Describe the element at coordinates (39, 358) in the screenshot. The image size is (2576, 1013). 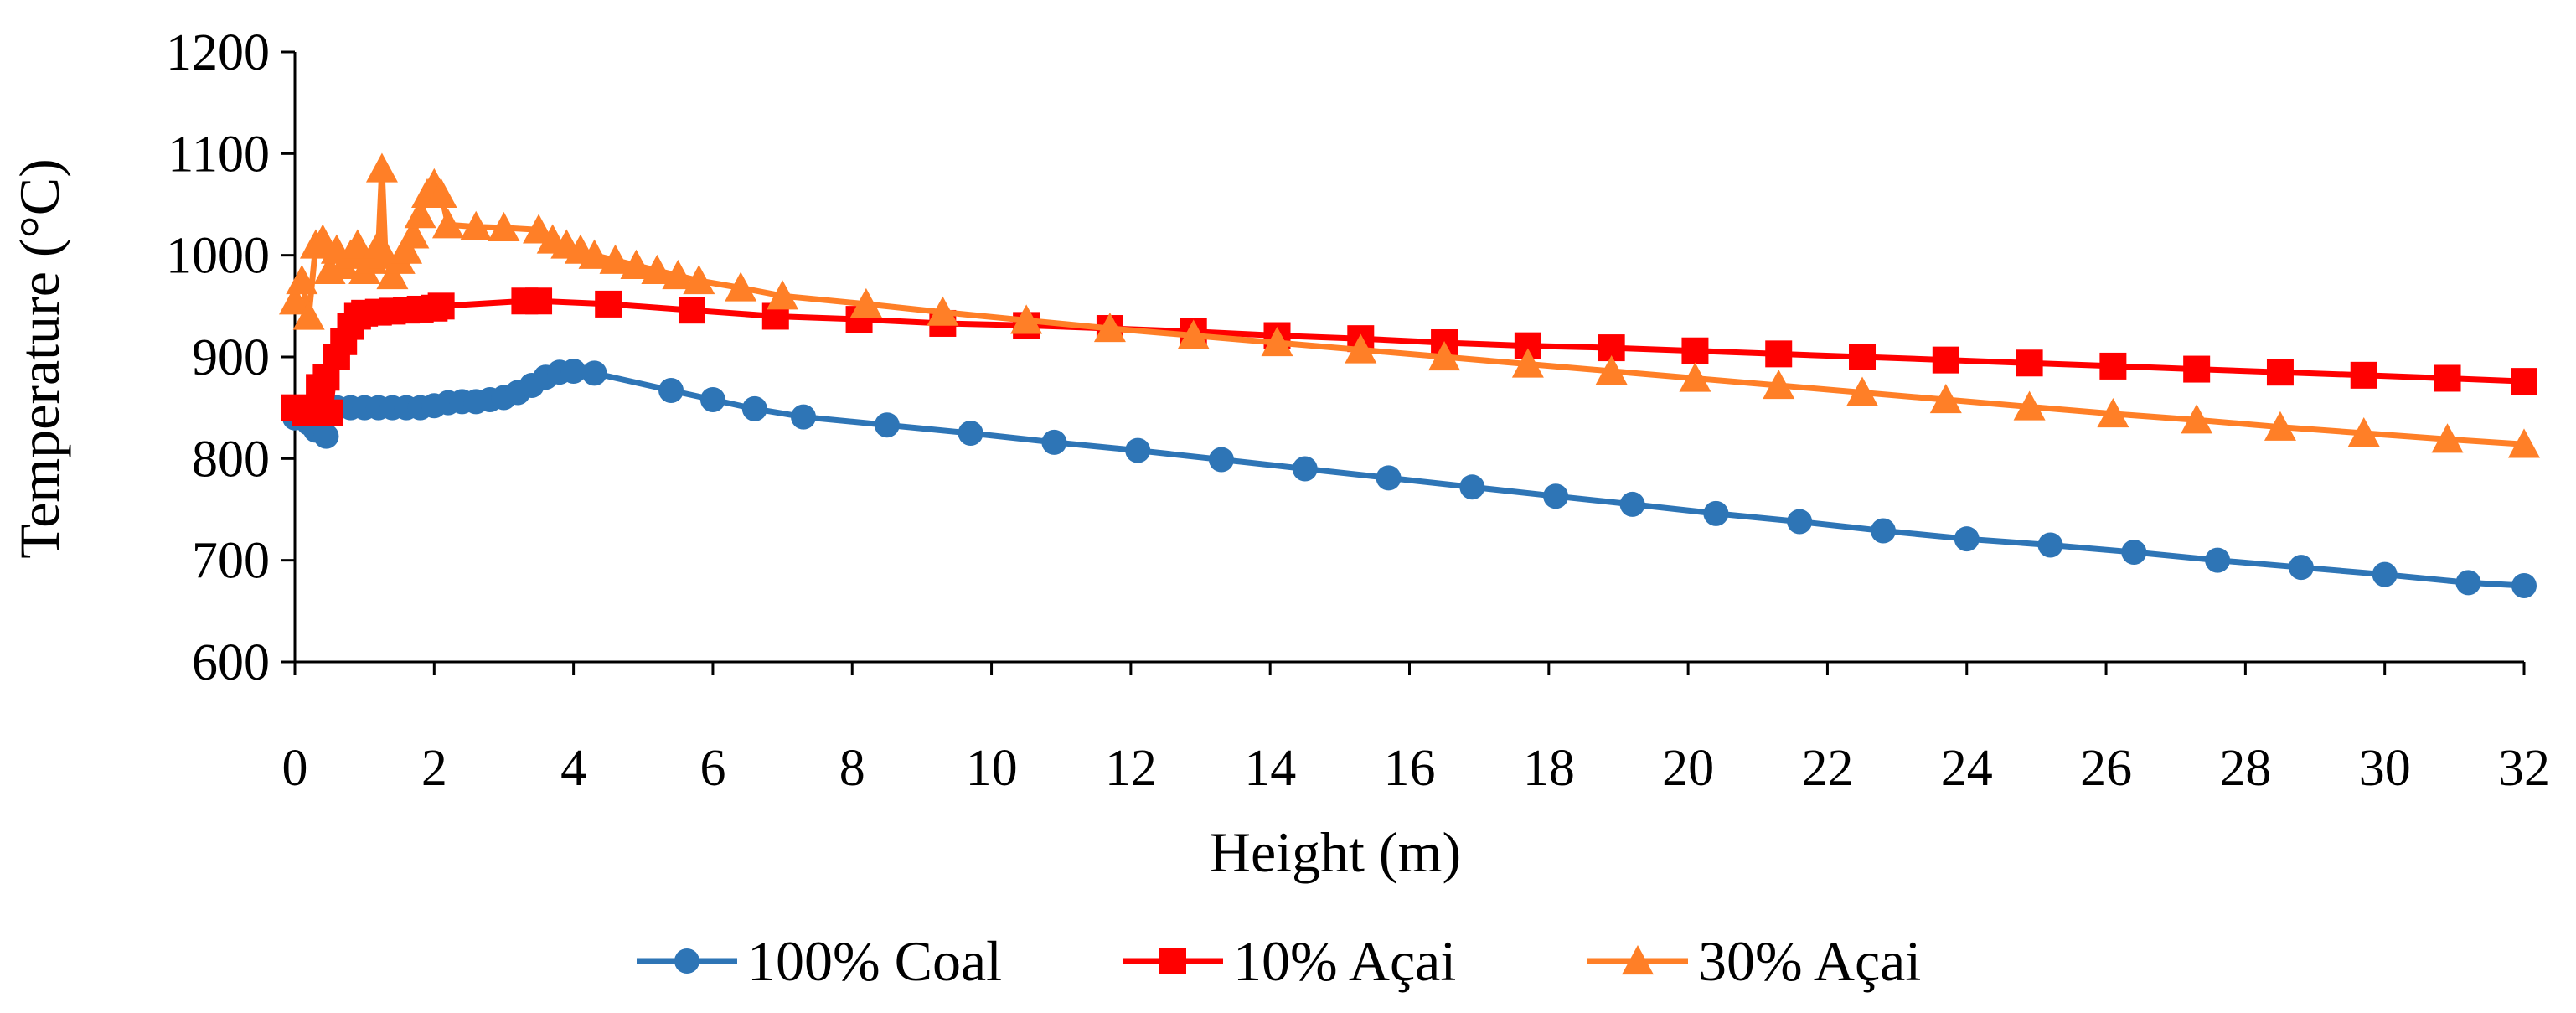
I see `y-axis-title: Temperature (°C)` at that location.